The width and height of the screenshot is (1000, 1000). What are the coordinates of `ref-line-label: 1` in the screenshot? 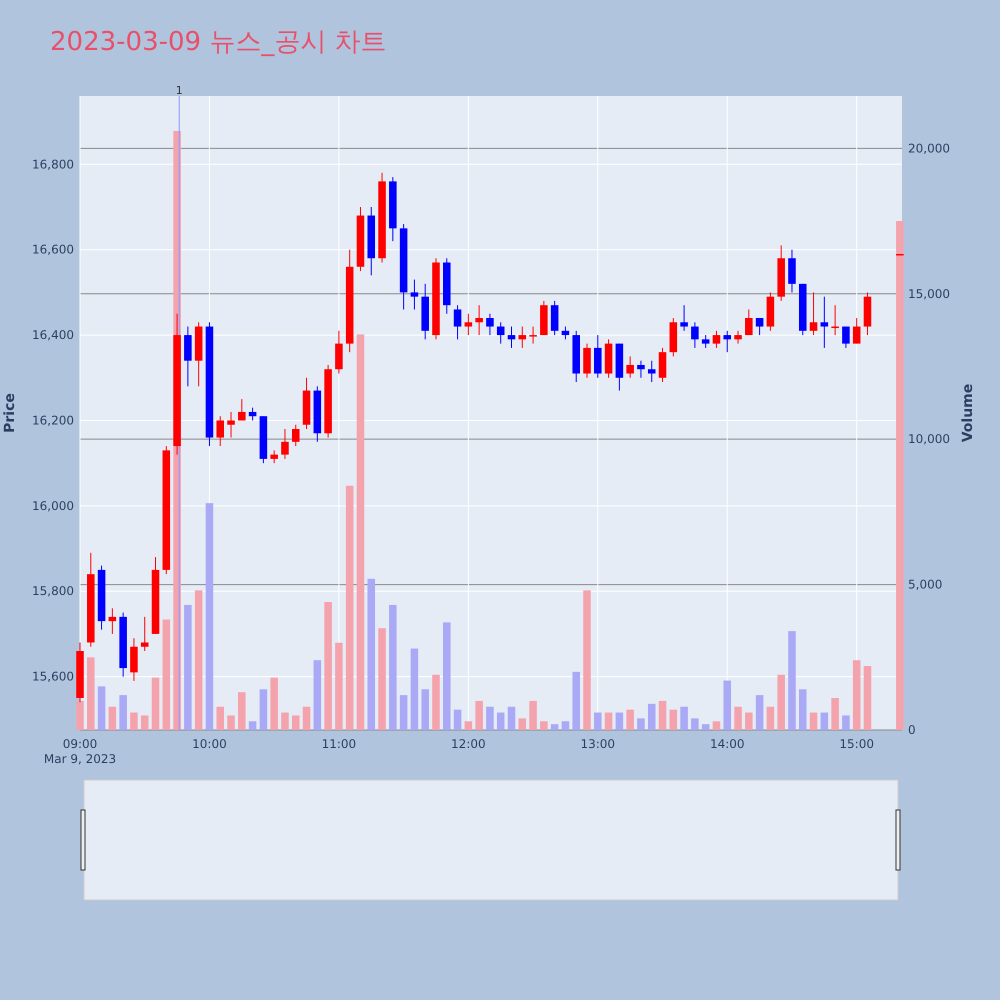 It's located at (179, 90).